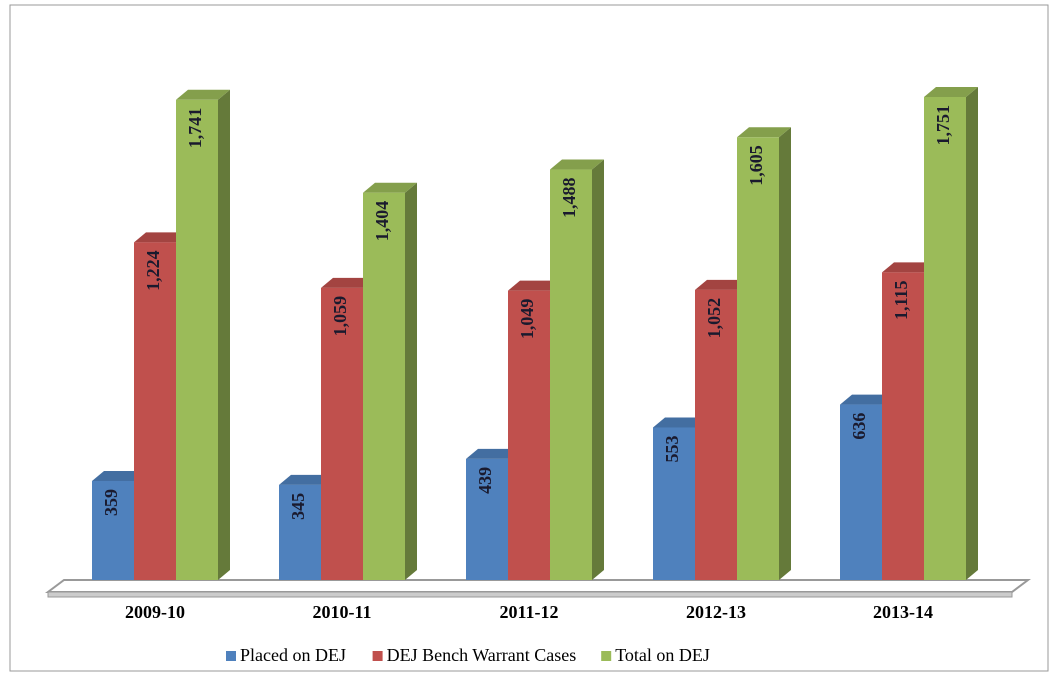  Describe the element at coordinates (482, 655) in the screenshot. I see `legend-label: DEJ Bench Warrant Cases` at that location.